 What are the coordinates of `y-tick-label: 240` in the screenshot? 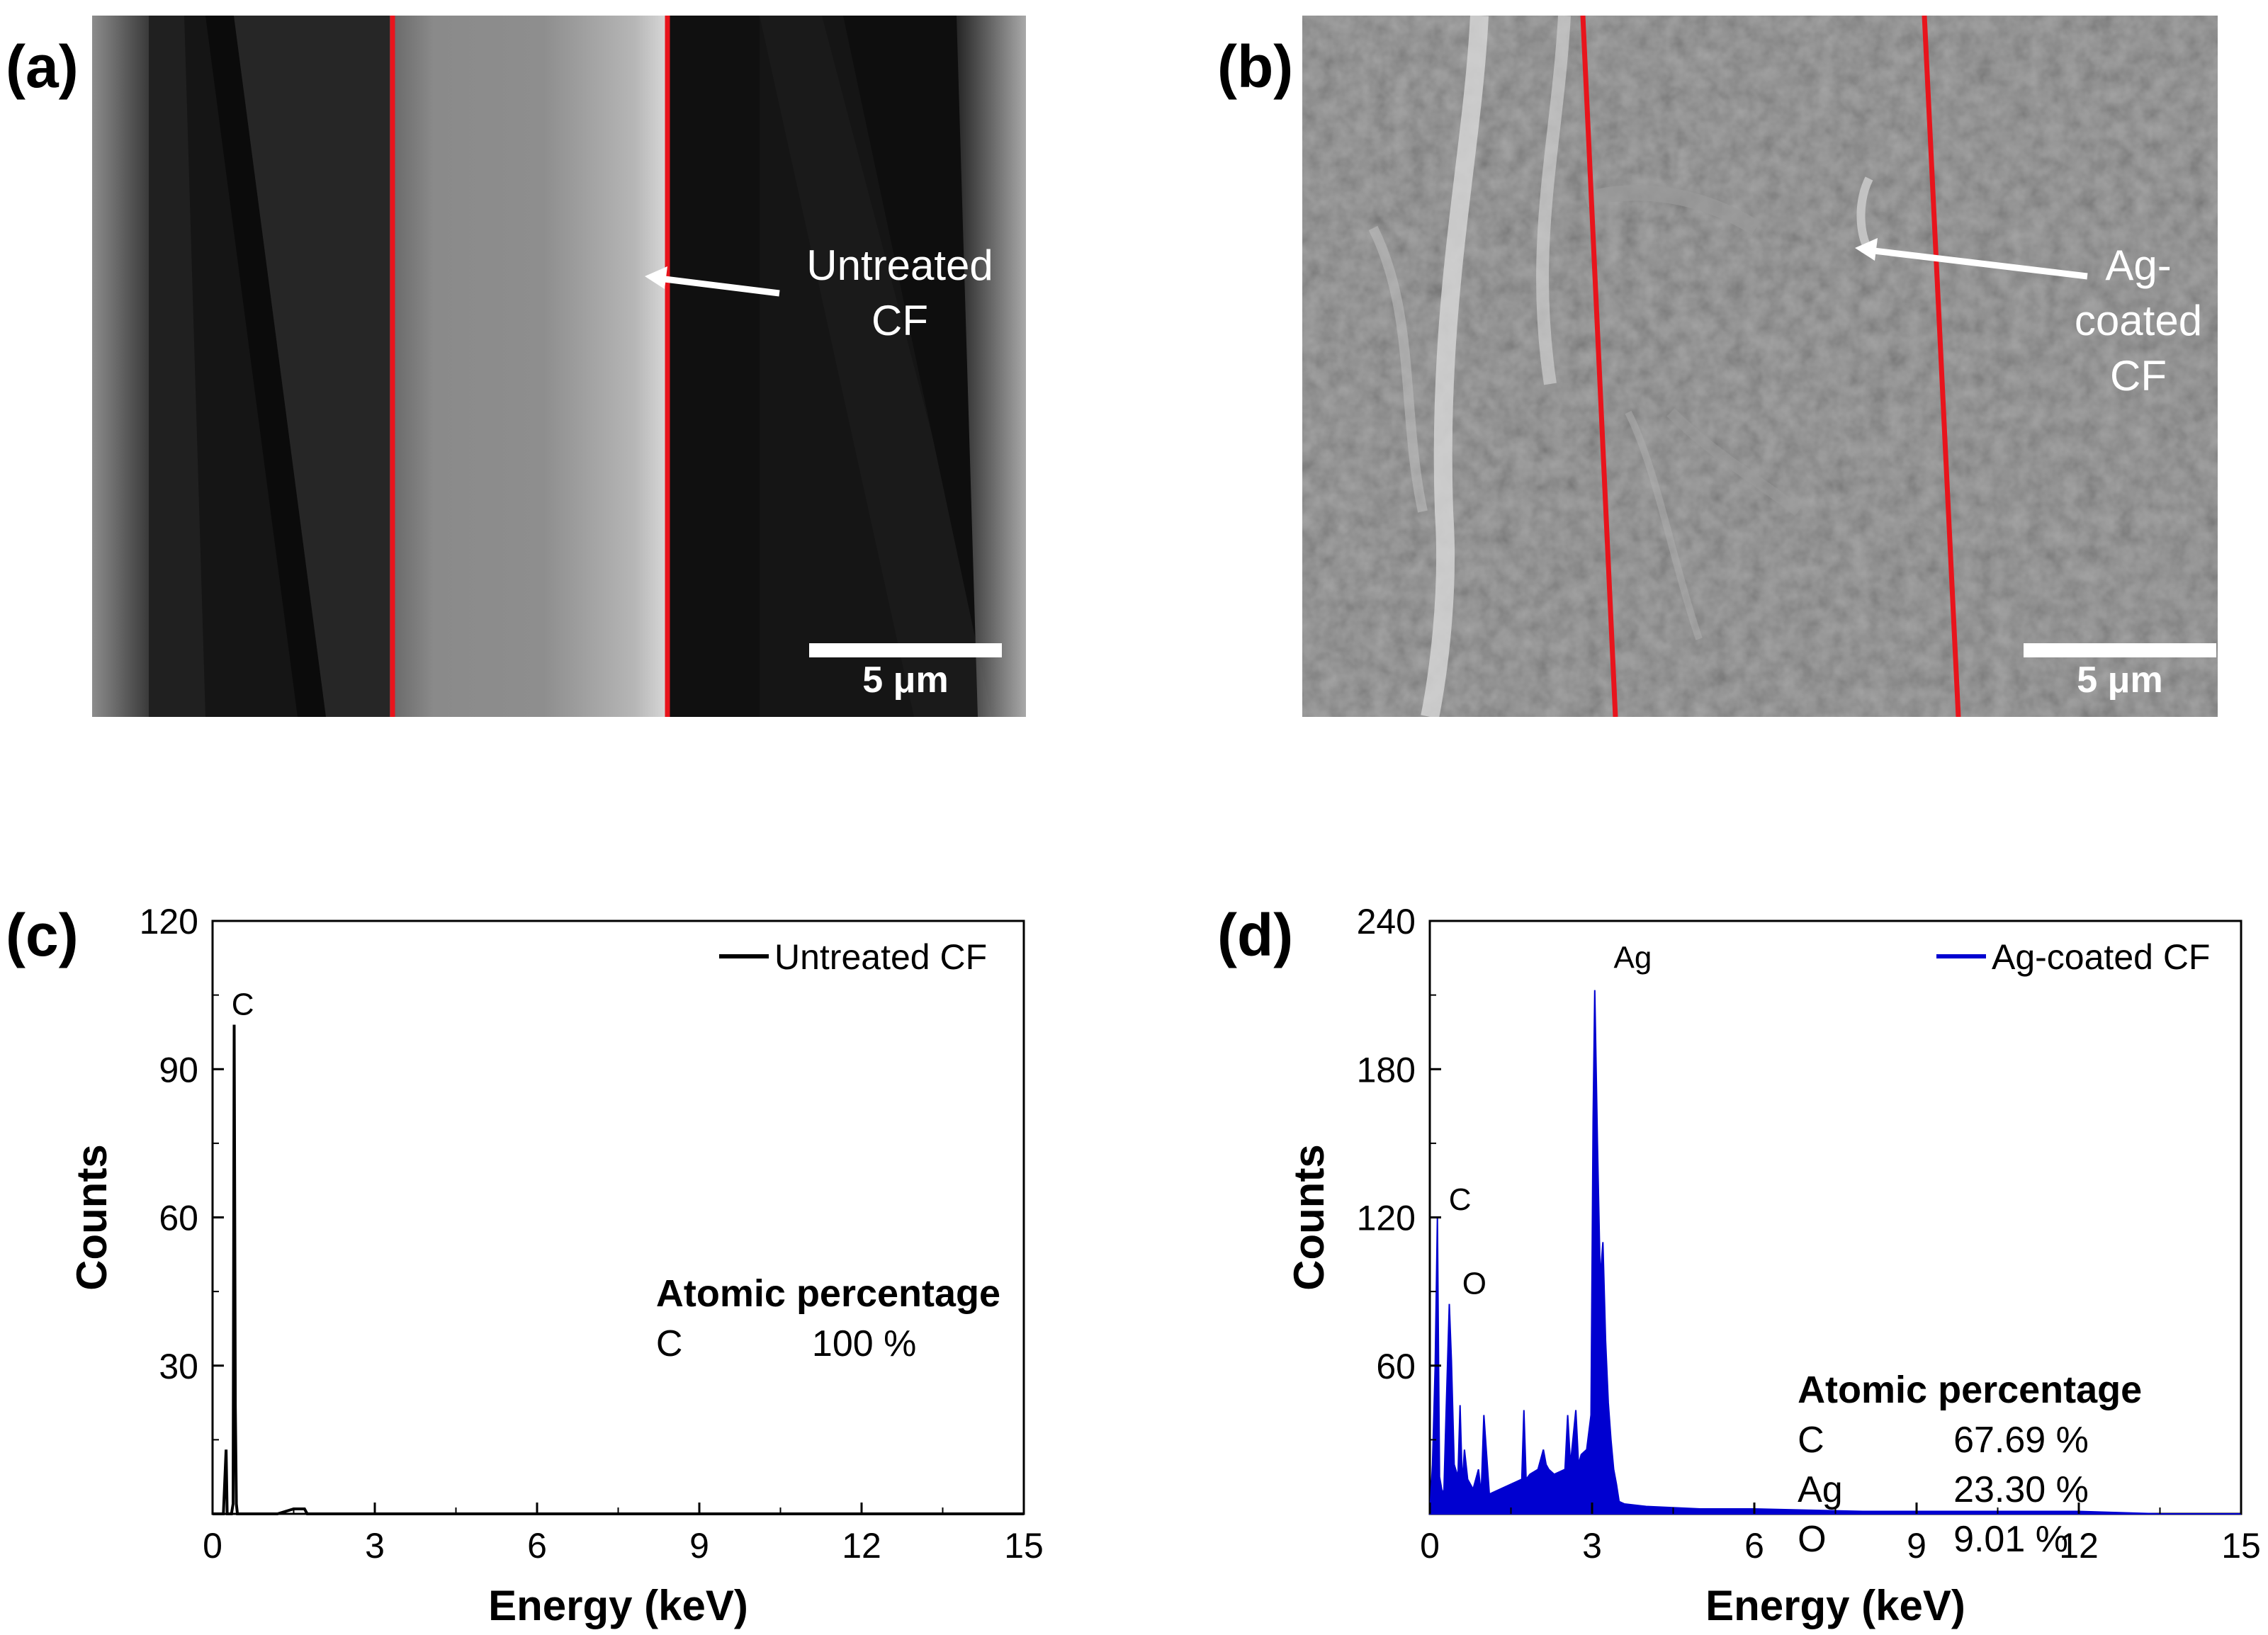 It's located at (1386, 922).